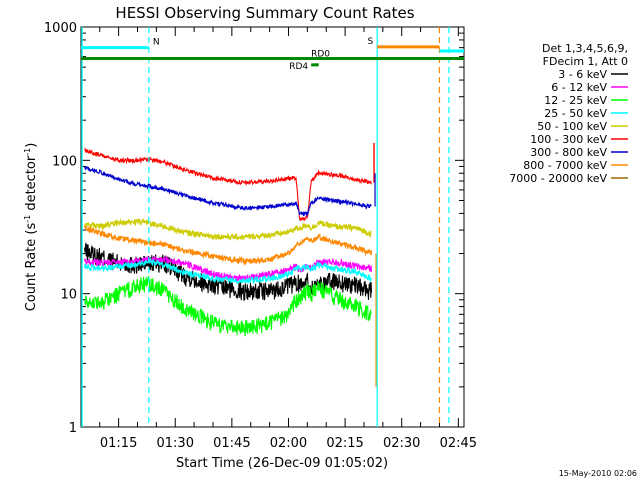 The width and height of the screenshot is (640, 480). Describe the element at coordinates (231, 443) in the screenshot. I see `x-tick-label: 01:45` at that location.